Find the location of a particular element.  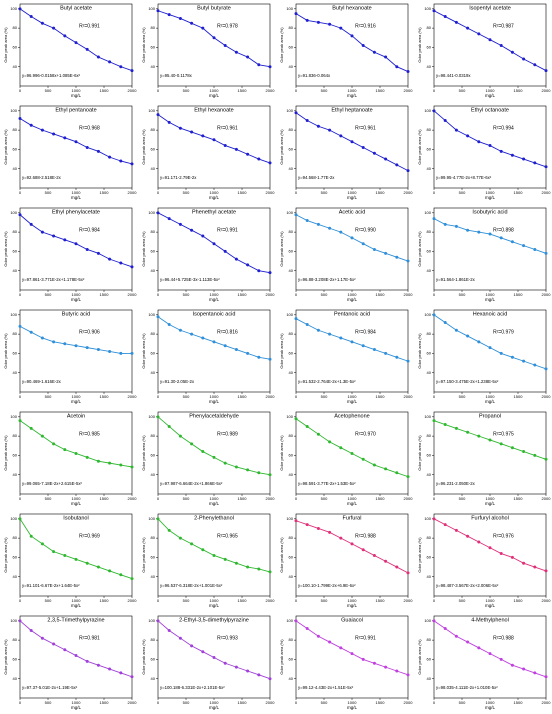

panel-title: Pentanoic acid is located at coordinates (352, 314).